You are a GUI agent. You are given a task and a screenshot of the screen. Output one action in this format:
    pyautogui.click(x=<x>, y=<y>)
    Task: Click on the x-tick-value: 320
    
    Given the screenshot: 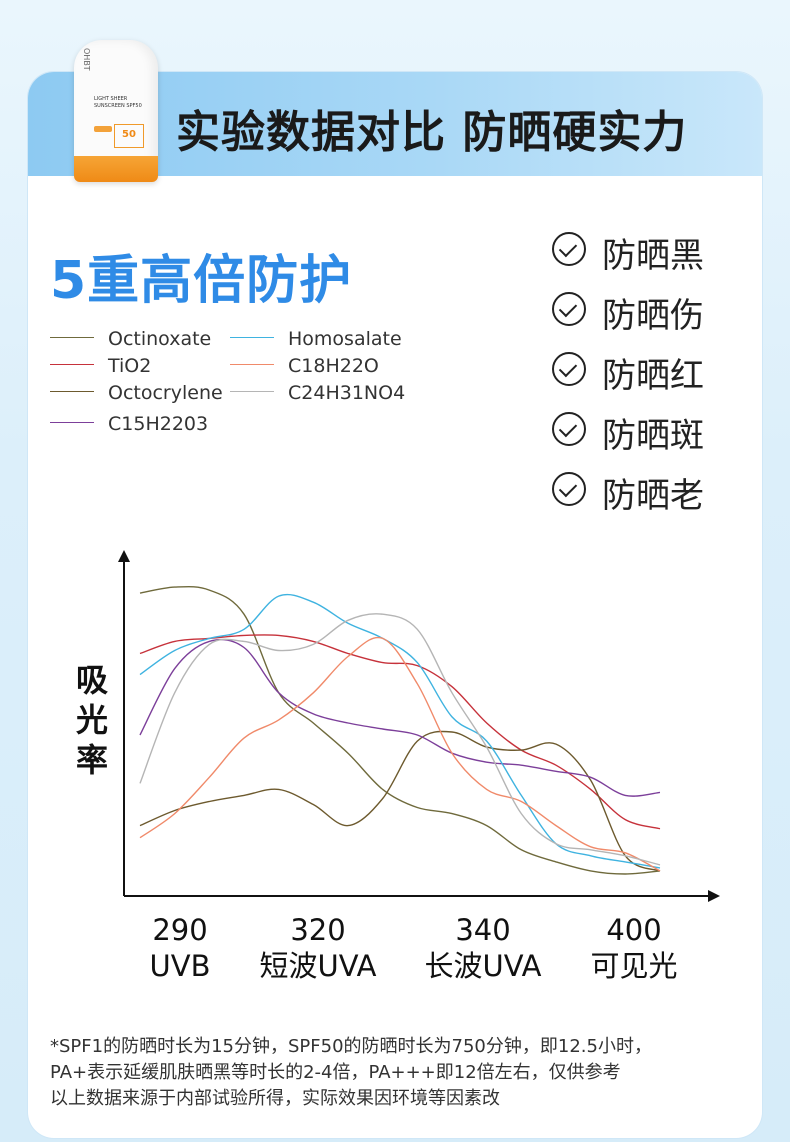 What is the action you would take?
    pyautogui.click(x=318, y=930)
    